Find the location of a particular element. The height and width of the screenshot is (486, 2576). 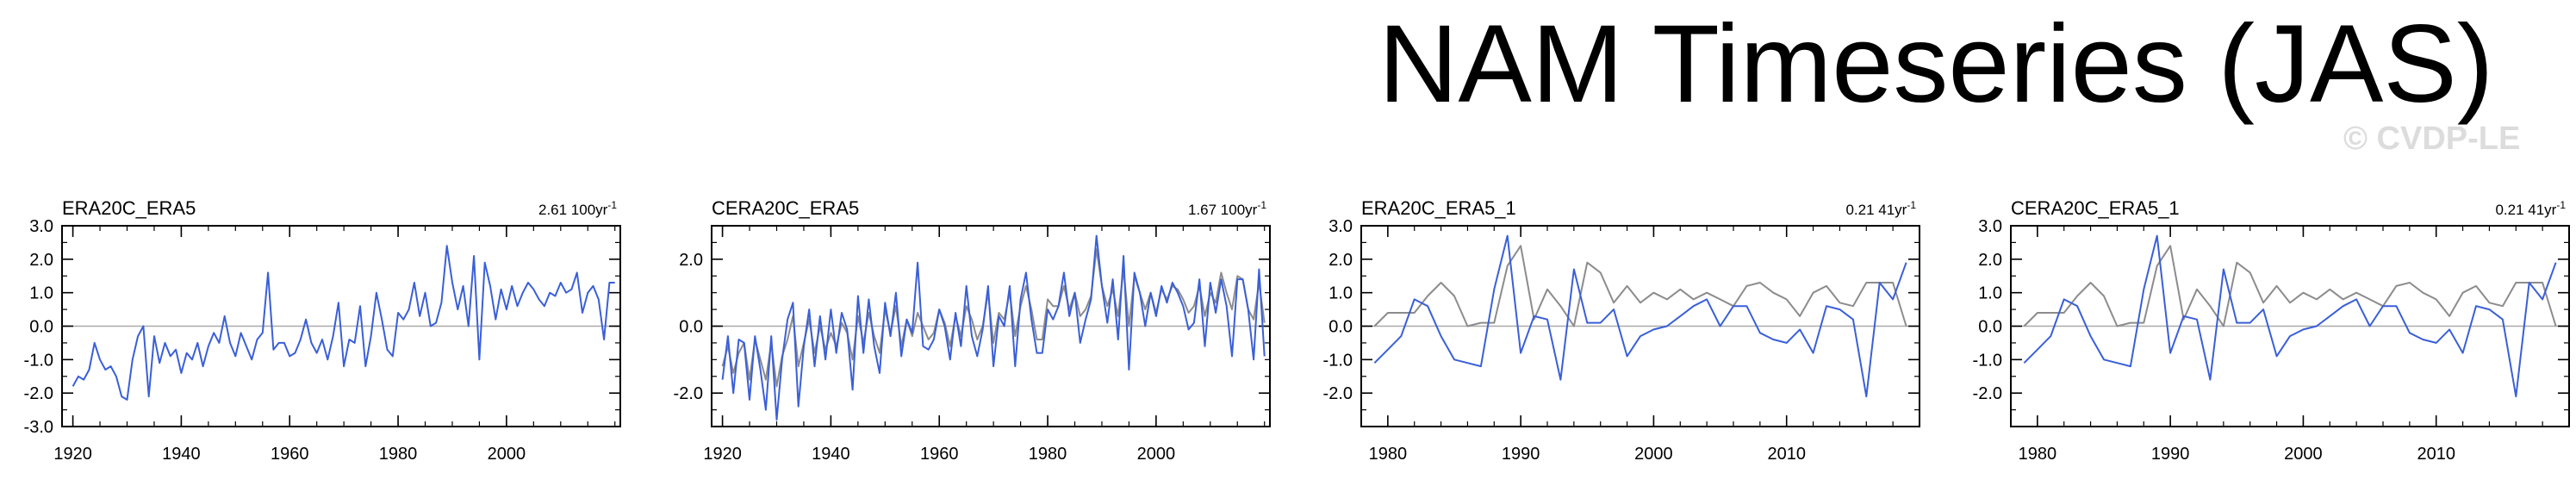

y-tick-label: -3.0 is located at coordinates (39, 427).